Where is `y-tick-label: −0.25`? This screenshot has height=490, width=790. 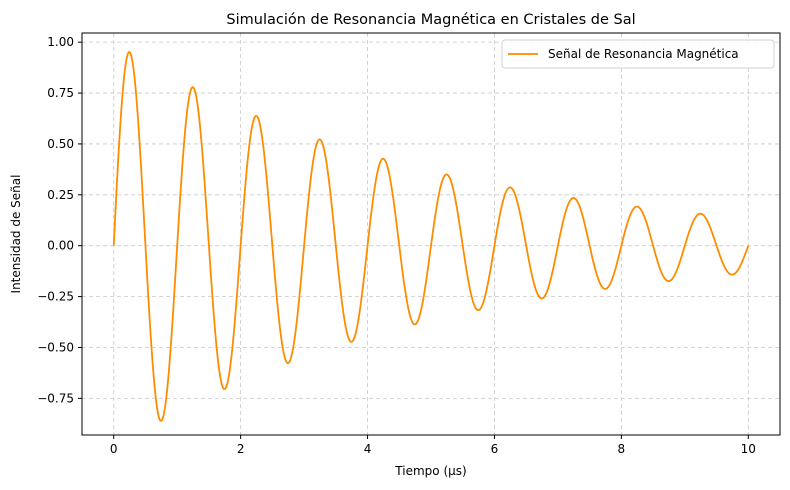 y-tick-label: −0.25 is located at coordinates (55, 297).